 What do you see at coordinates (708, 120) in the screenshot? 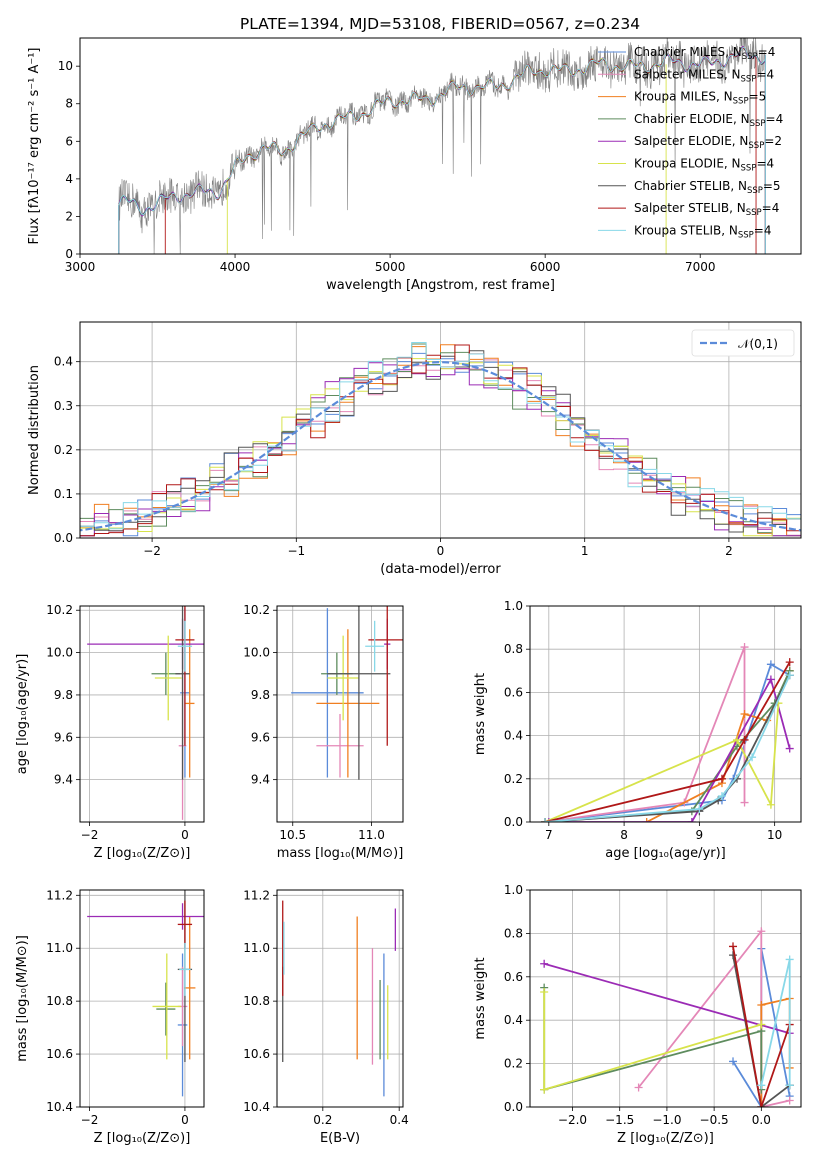
I see `legend-label: Chabrier ELODIE, NSSP=4` at bounding box center [708, 120].